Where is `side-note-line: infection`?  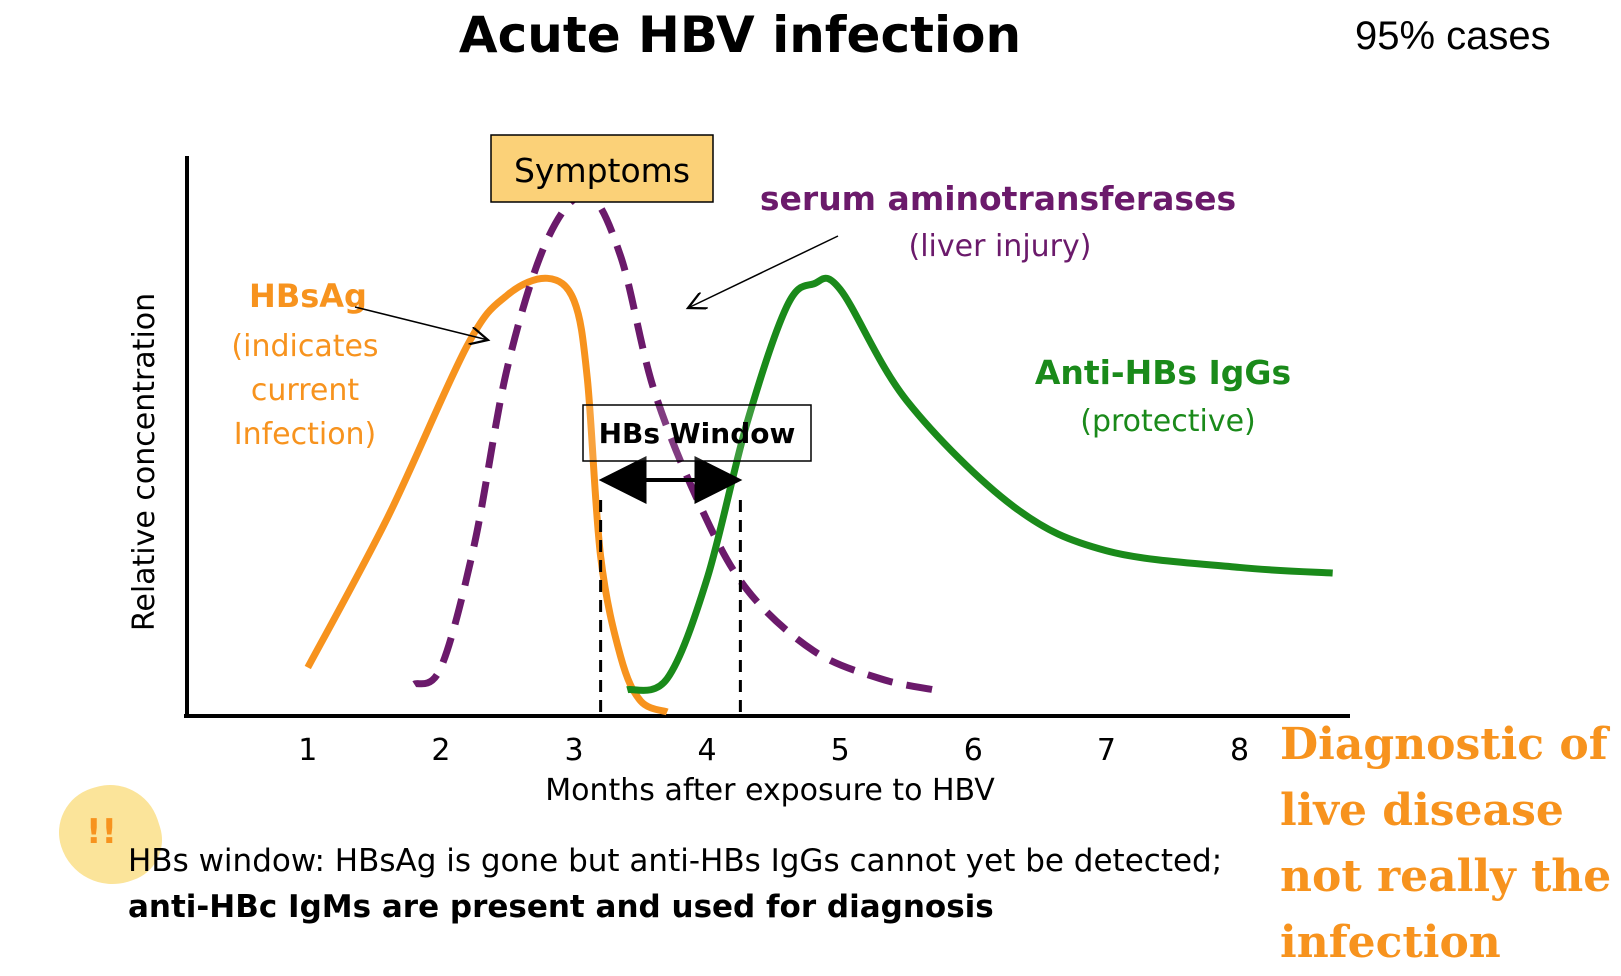 side-note-line: infection is located at coordinates (1390, 942).